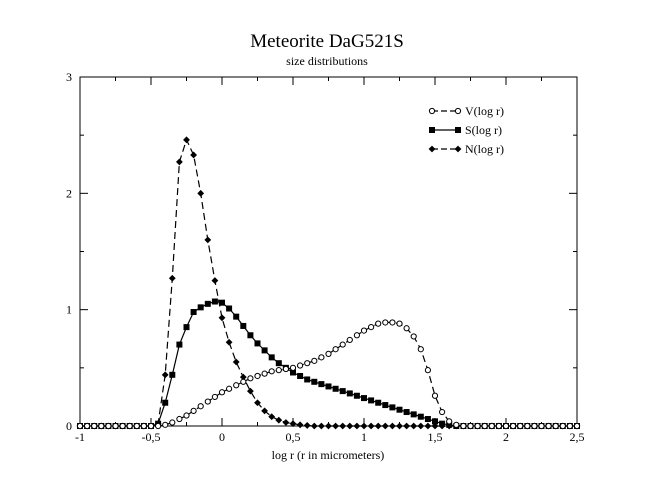 Image resolution: width=650 pixels, height=502 pixels. What do you see at coordinates (466, 130) in the screenshot?
I see `legend: V(log r) S(log r) N(log r)` at bounding box center [466, 130].